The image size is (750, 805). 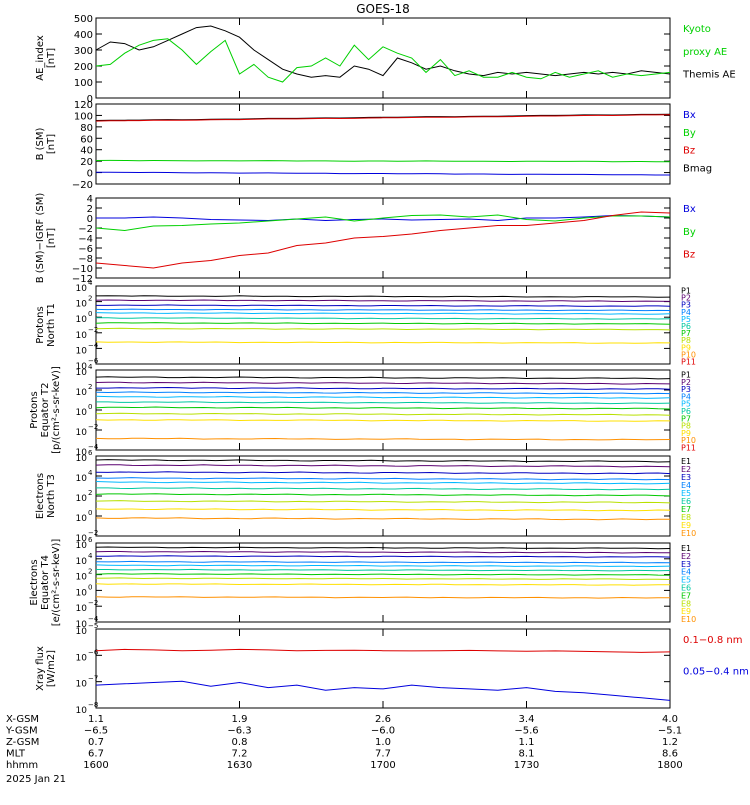 I want to click on x-axis-value: 7.7, so click(x=383, y=754).